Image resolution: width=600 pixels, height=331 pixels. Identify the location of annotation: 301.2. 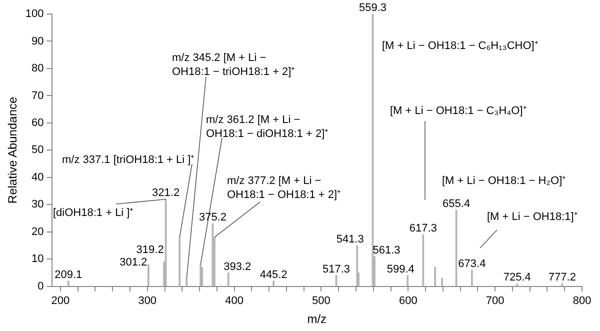
(134, 262).